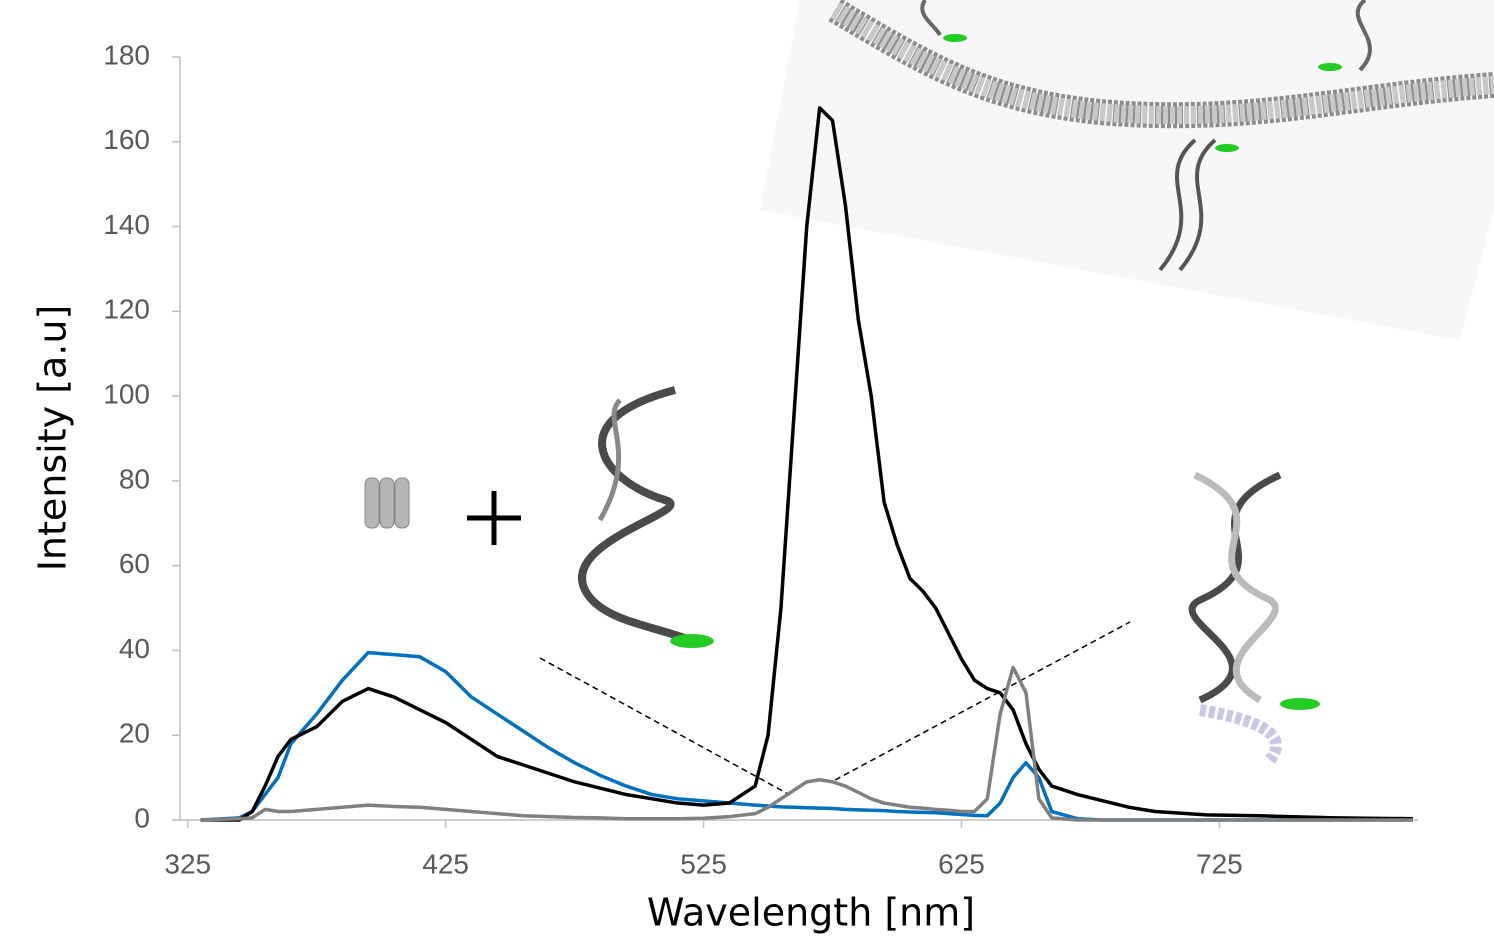 This screenshot has width=1494, height=943. What do you see at coordinates (703, 863) in the screenshot?
I see `x-tick-label: 525` at bounding box center [703, 863].